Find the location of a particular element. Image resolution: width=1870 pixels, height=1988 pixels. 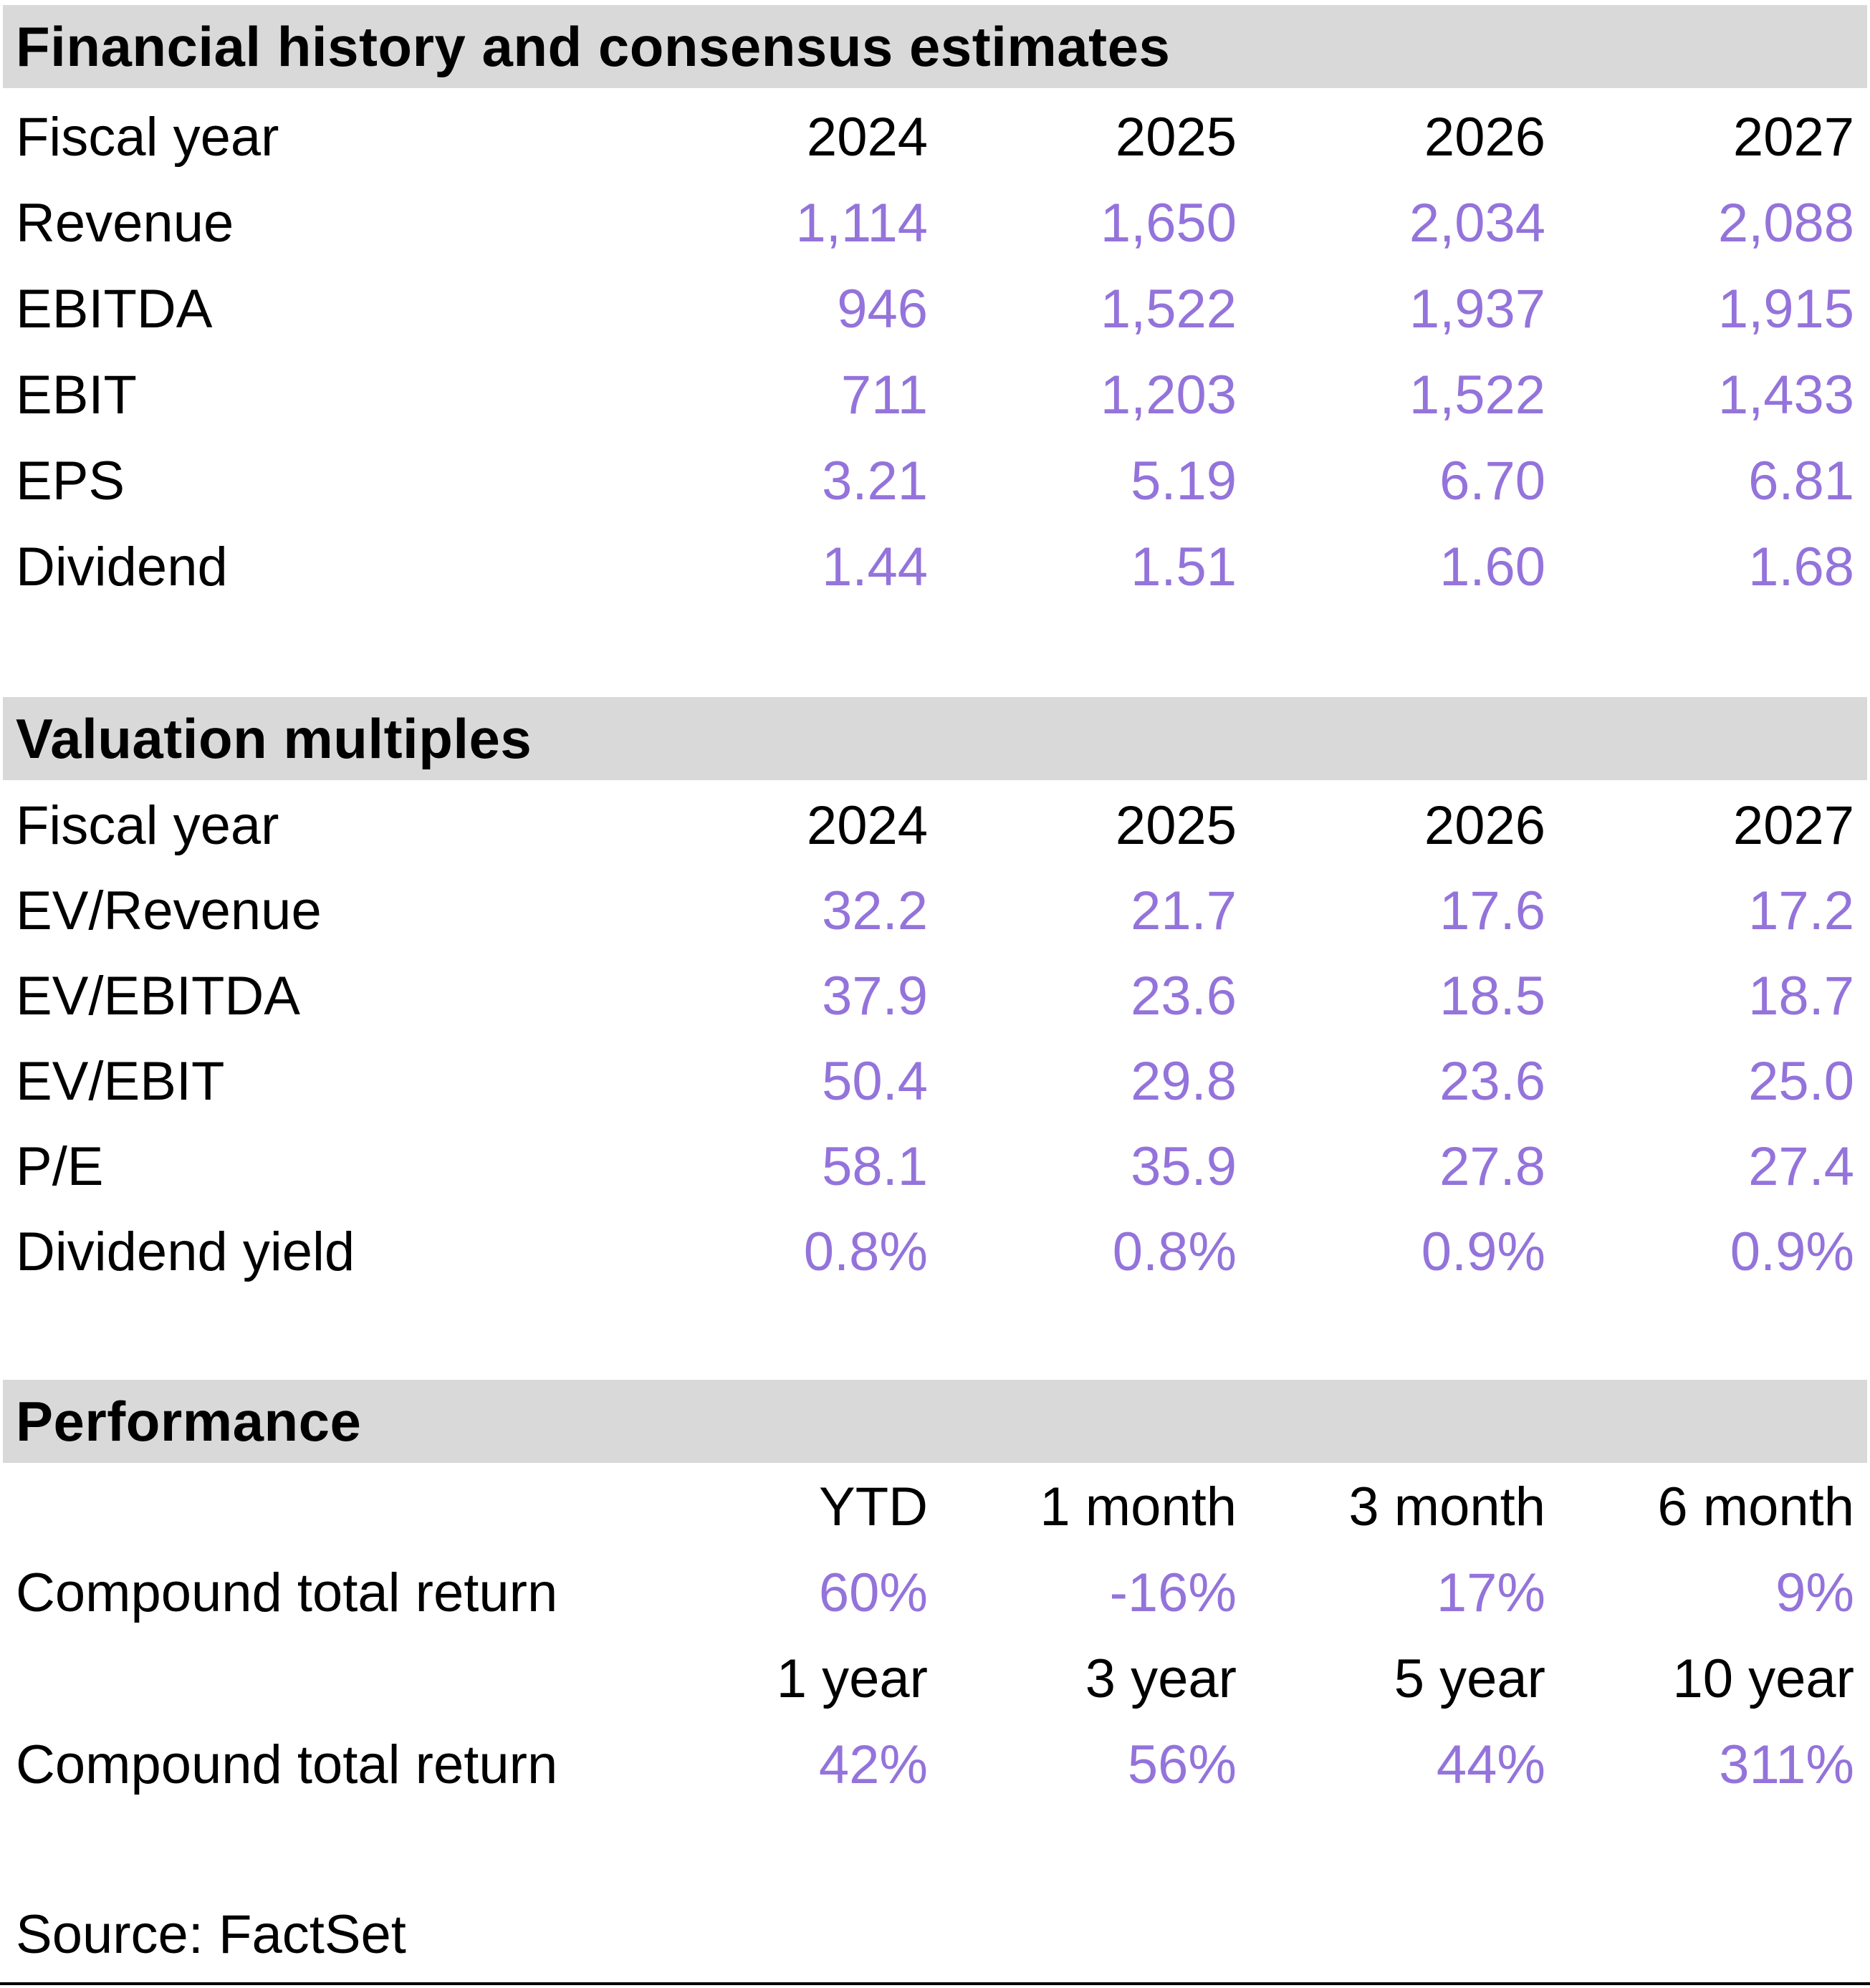

fiscal-year-header-row: Fiscal year 2024 2025 2026 2027 is located at coordinates (935, 137).